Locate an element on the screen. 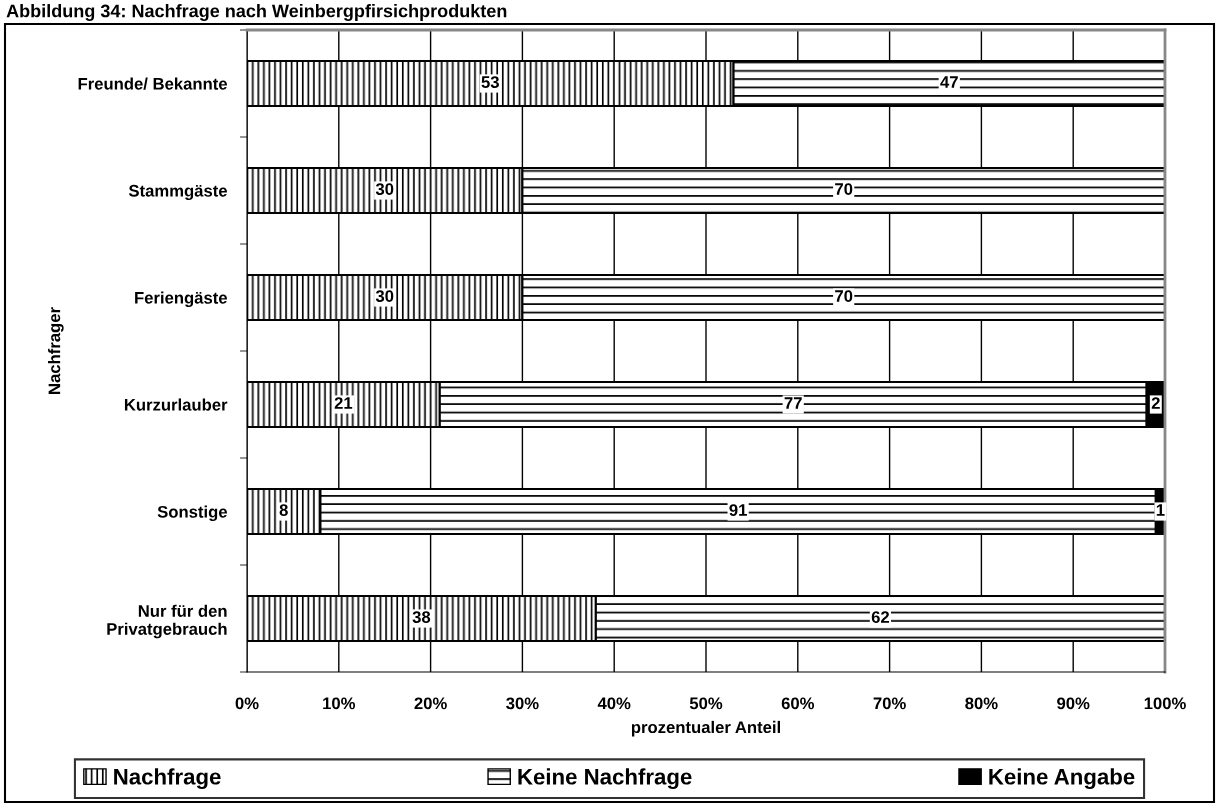 This screenshot has height=809, width=1219. x-tick-label: 100% is located at coordinates (1165, 703).